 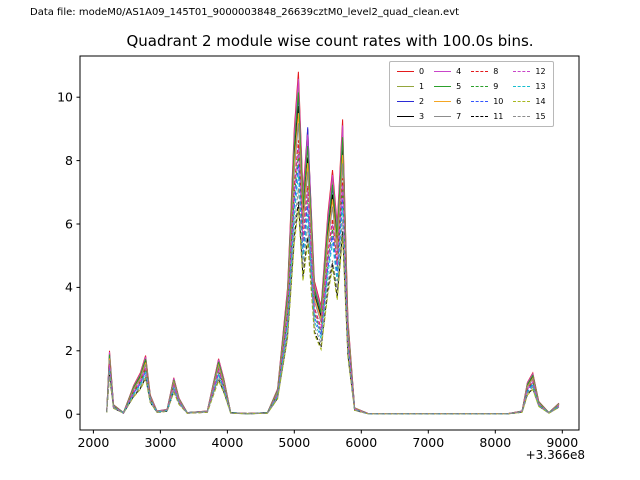 I want to click on legend-item-8: 8, so click(x=487, y=71).